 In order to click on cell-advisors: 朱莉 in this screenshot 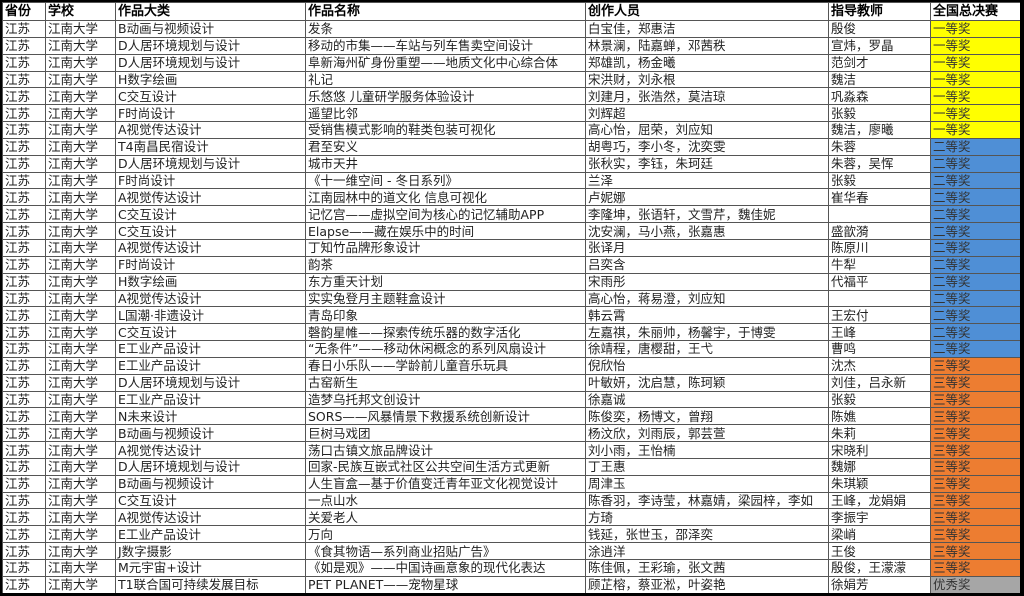, I will do `click(880, 433)`.